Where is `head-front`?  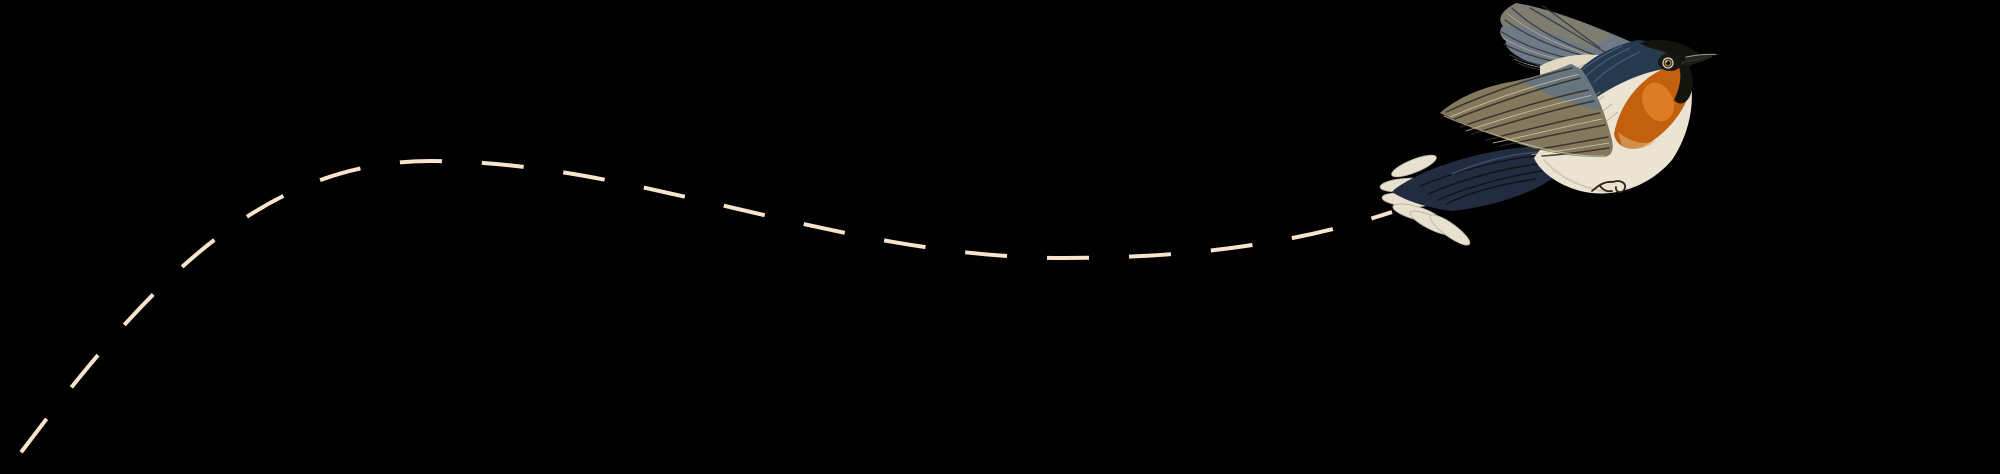
head-front is located at coordinates (1679, 55).